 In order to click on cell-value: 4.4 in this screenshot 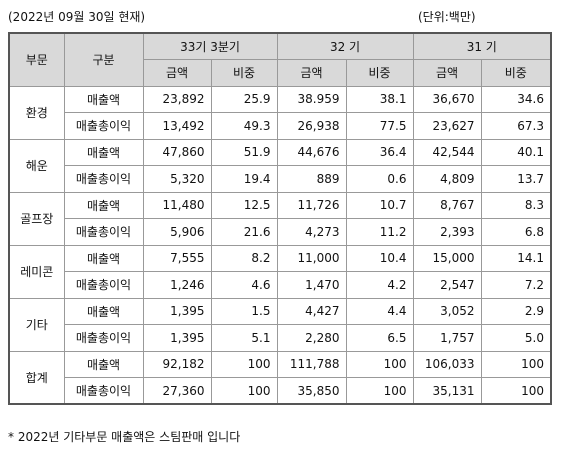, I will do `click(379, 311)`.